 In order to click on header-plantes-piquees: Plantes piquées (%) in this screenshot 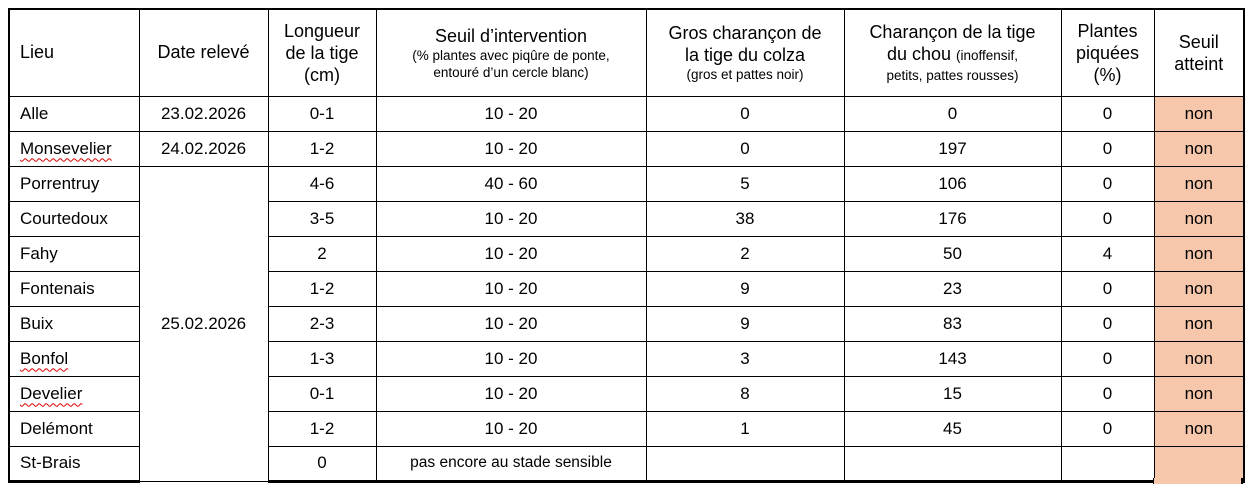, I will do `click(1107, 52)`.